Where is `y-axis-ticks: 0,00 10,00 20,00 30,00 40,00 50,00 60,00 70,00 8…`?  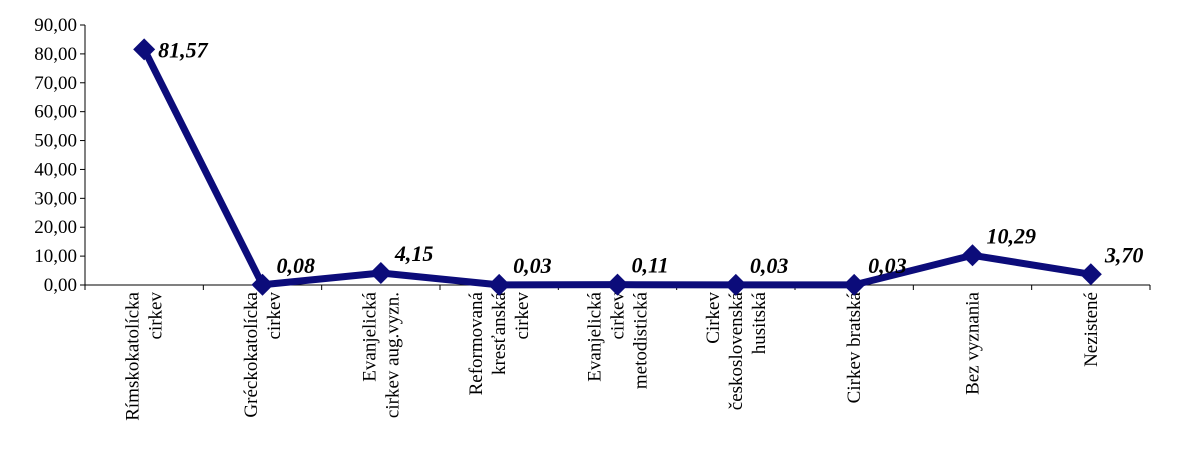
y-axis-ticks: 0,00 10,00 20,00 30,00 40,00 50,00 60,00 70,00 8… is located at coordinates (59, 155).